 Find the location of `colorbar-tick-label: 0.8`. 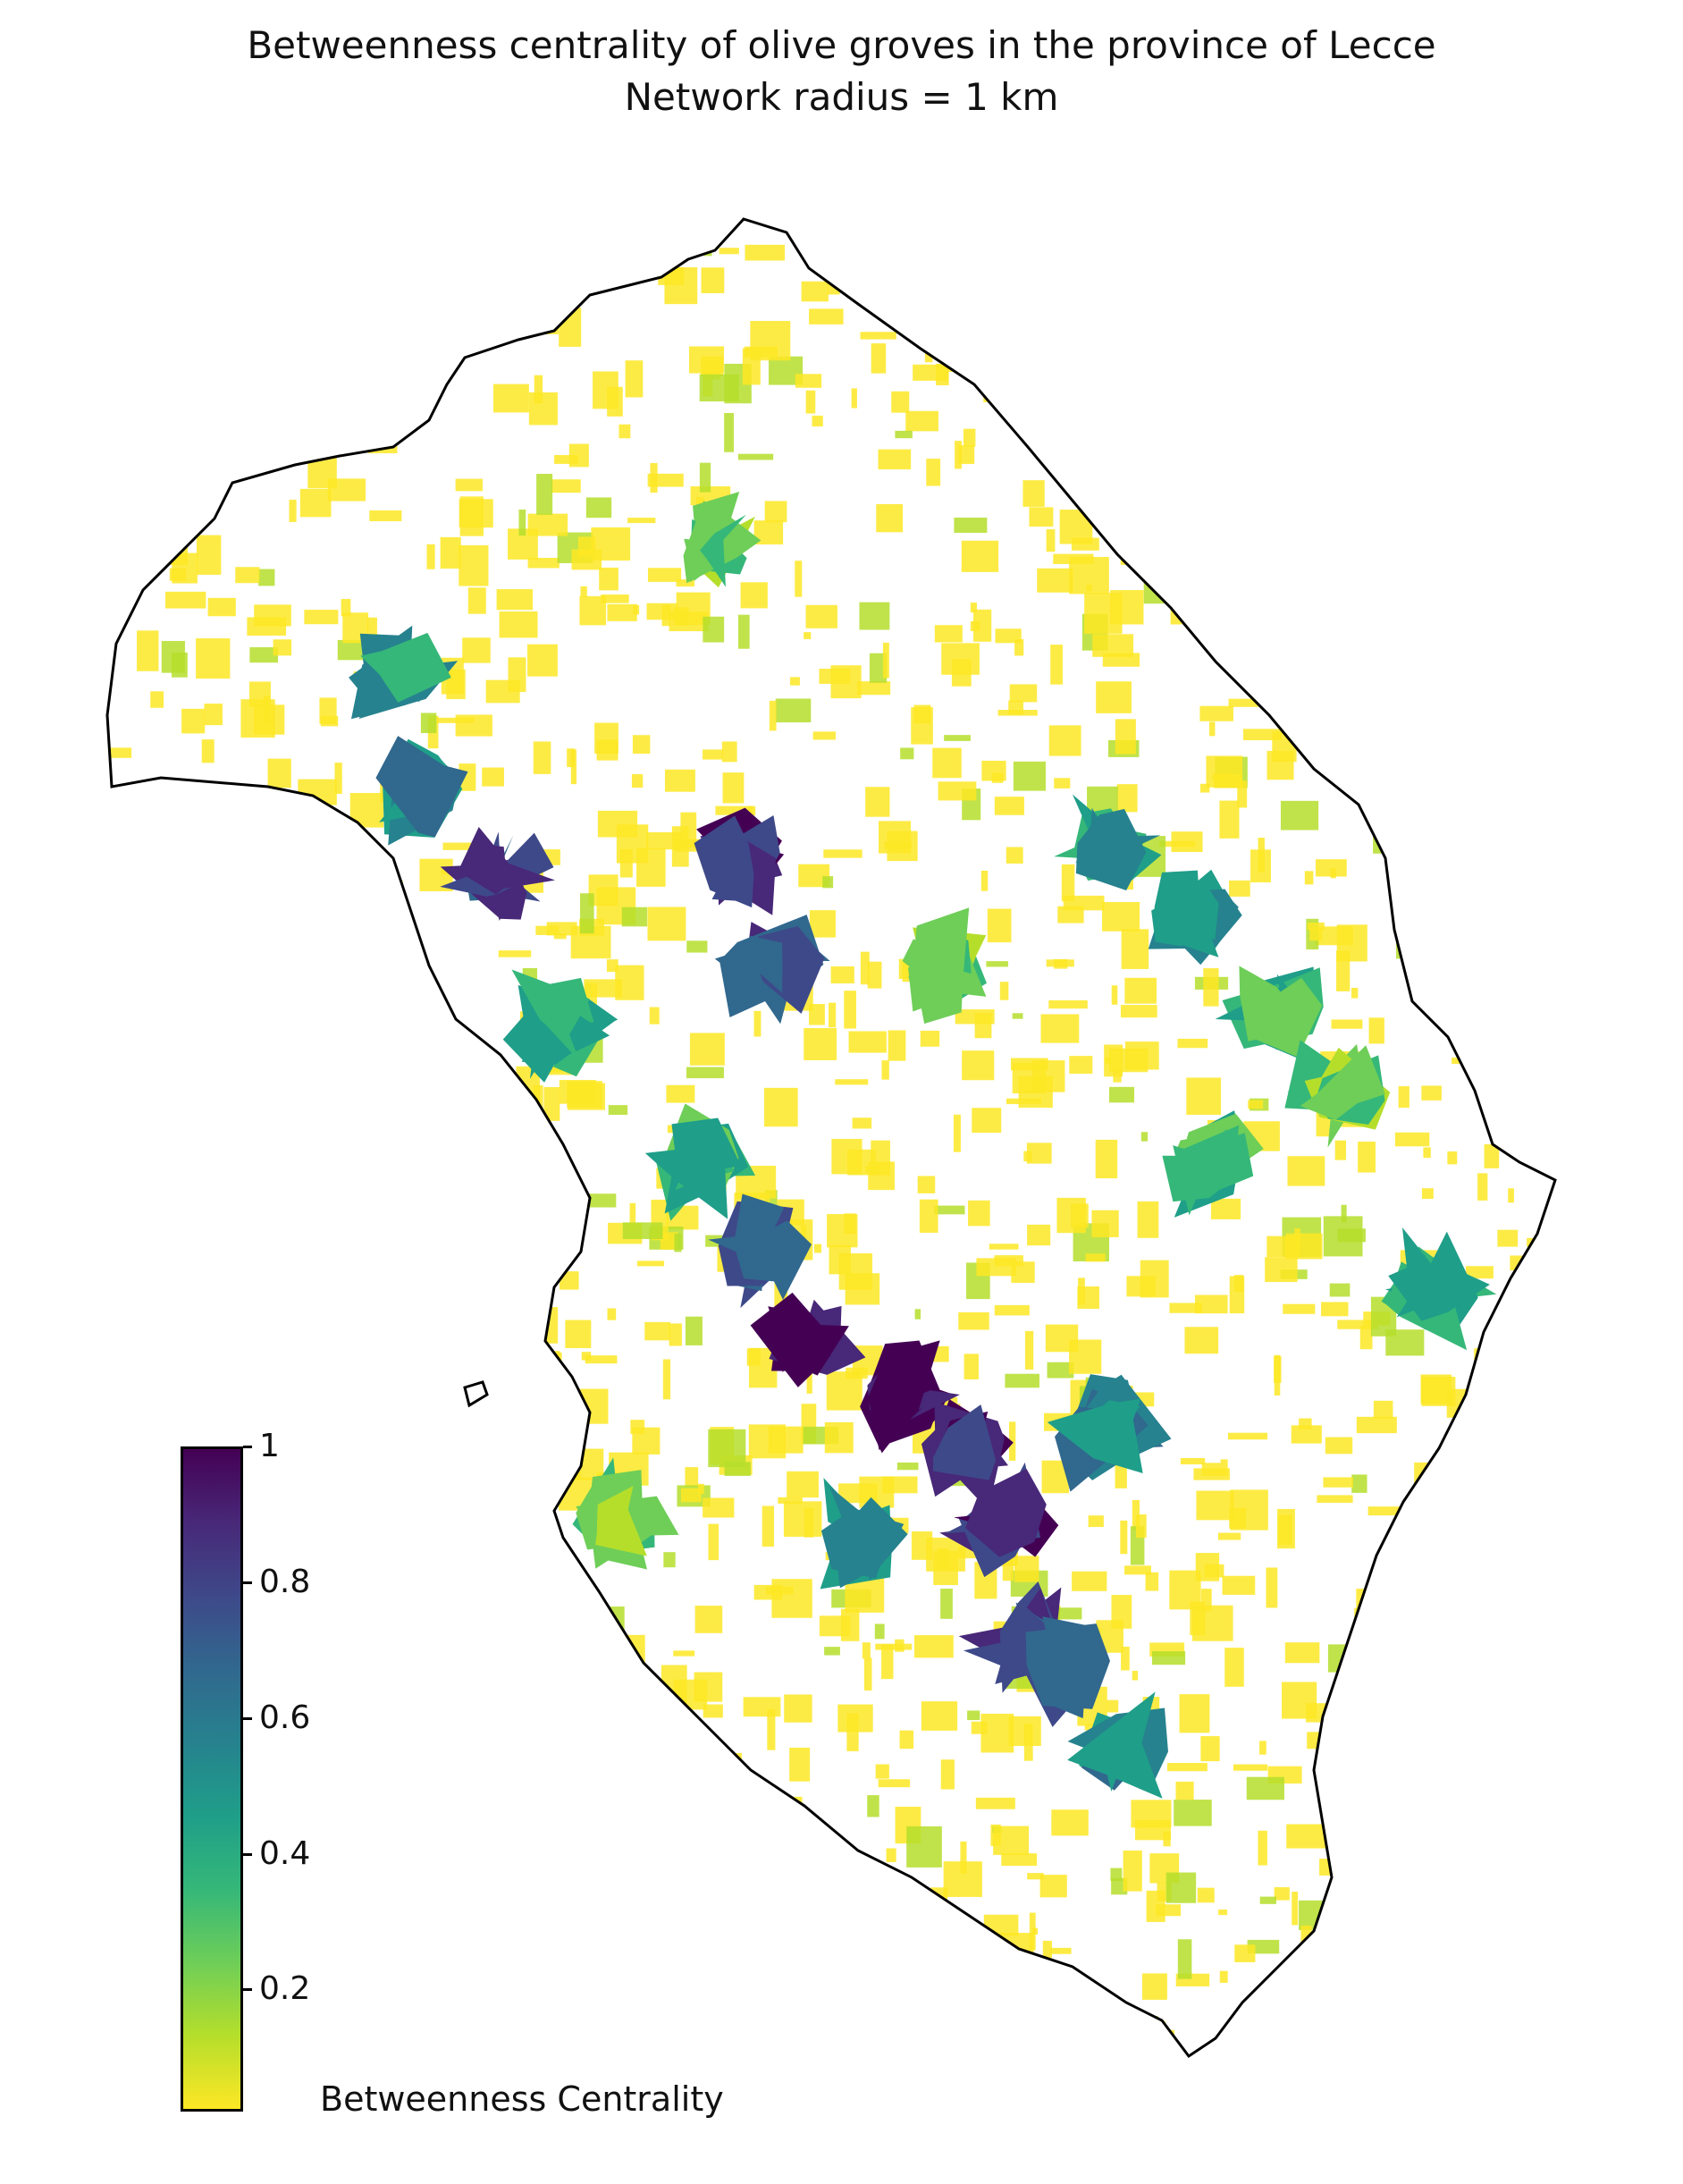

colorbar-tick-label: 0.8 is located at coordinates (285, 1581).